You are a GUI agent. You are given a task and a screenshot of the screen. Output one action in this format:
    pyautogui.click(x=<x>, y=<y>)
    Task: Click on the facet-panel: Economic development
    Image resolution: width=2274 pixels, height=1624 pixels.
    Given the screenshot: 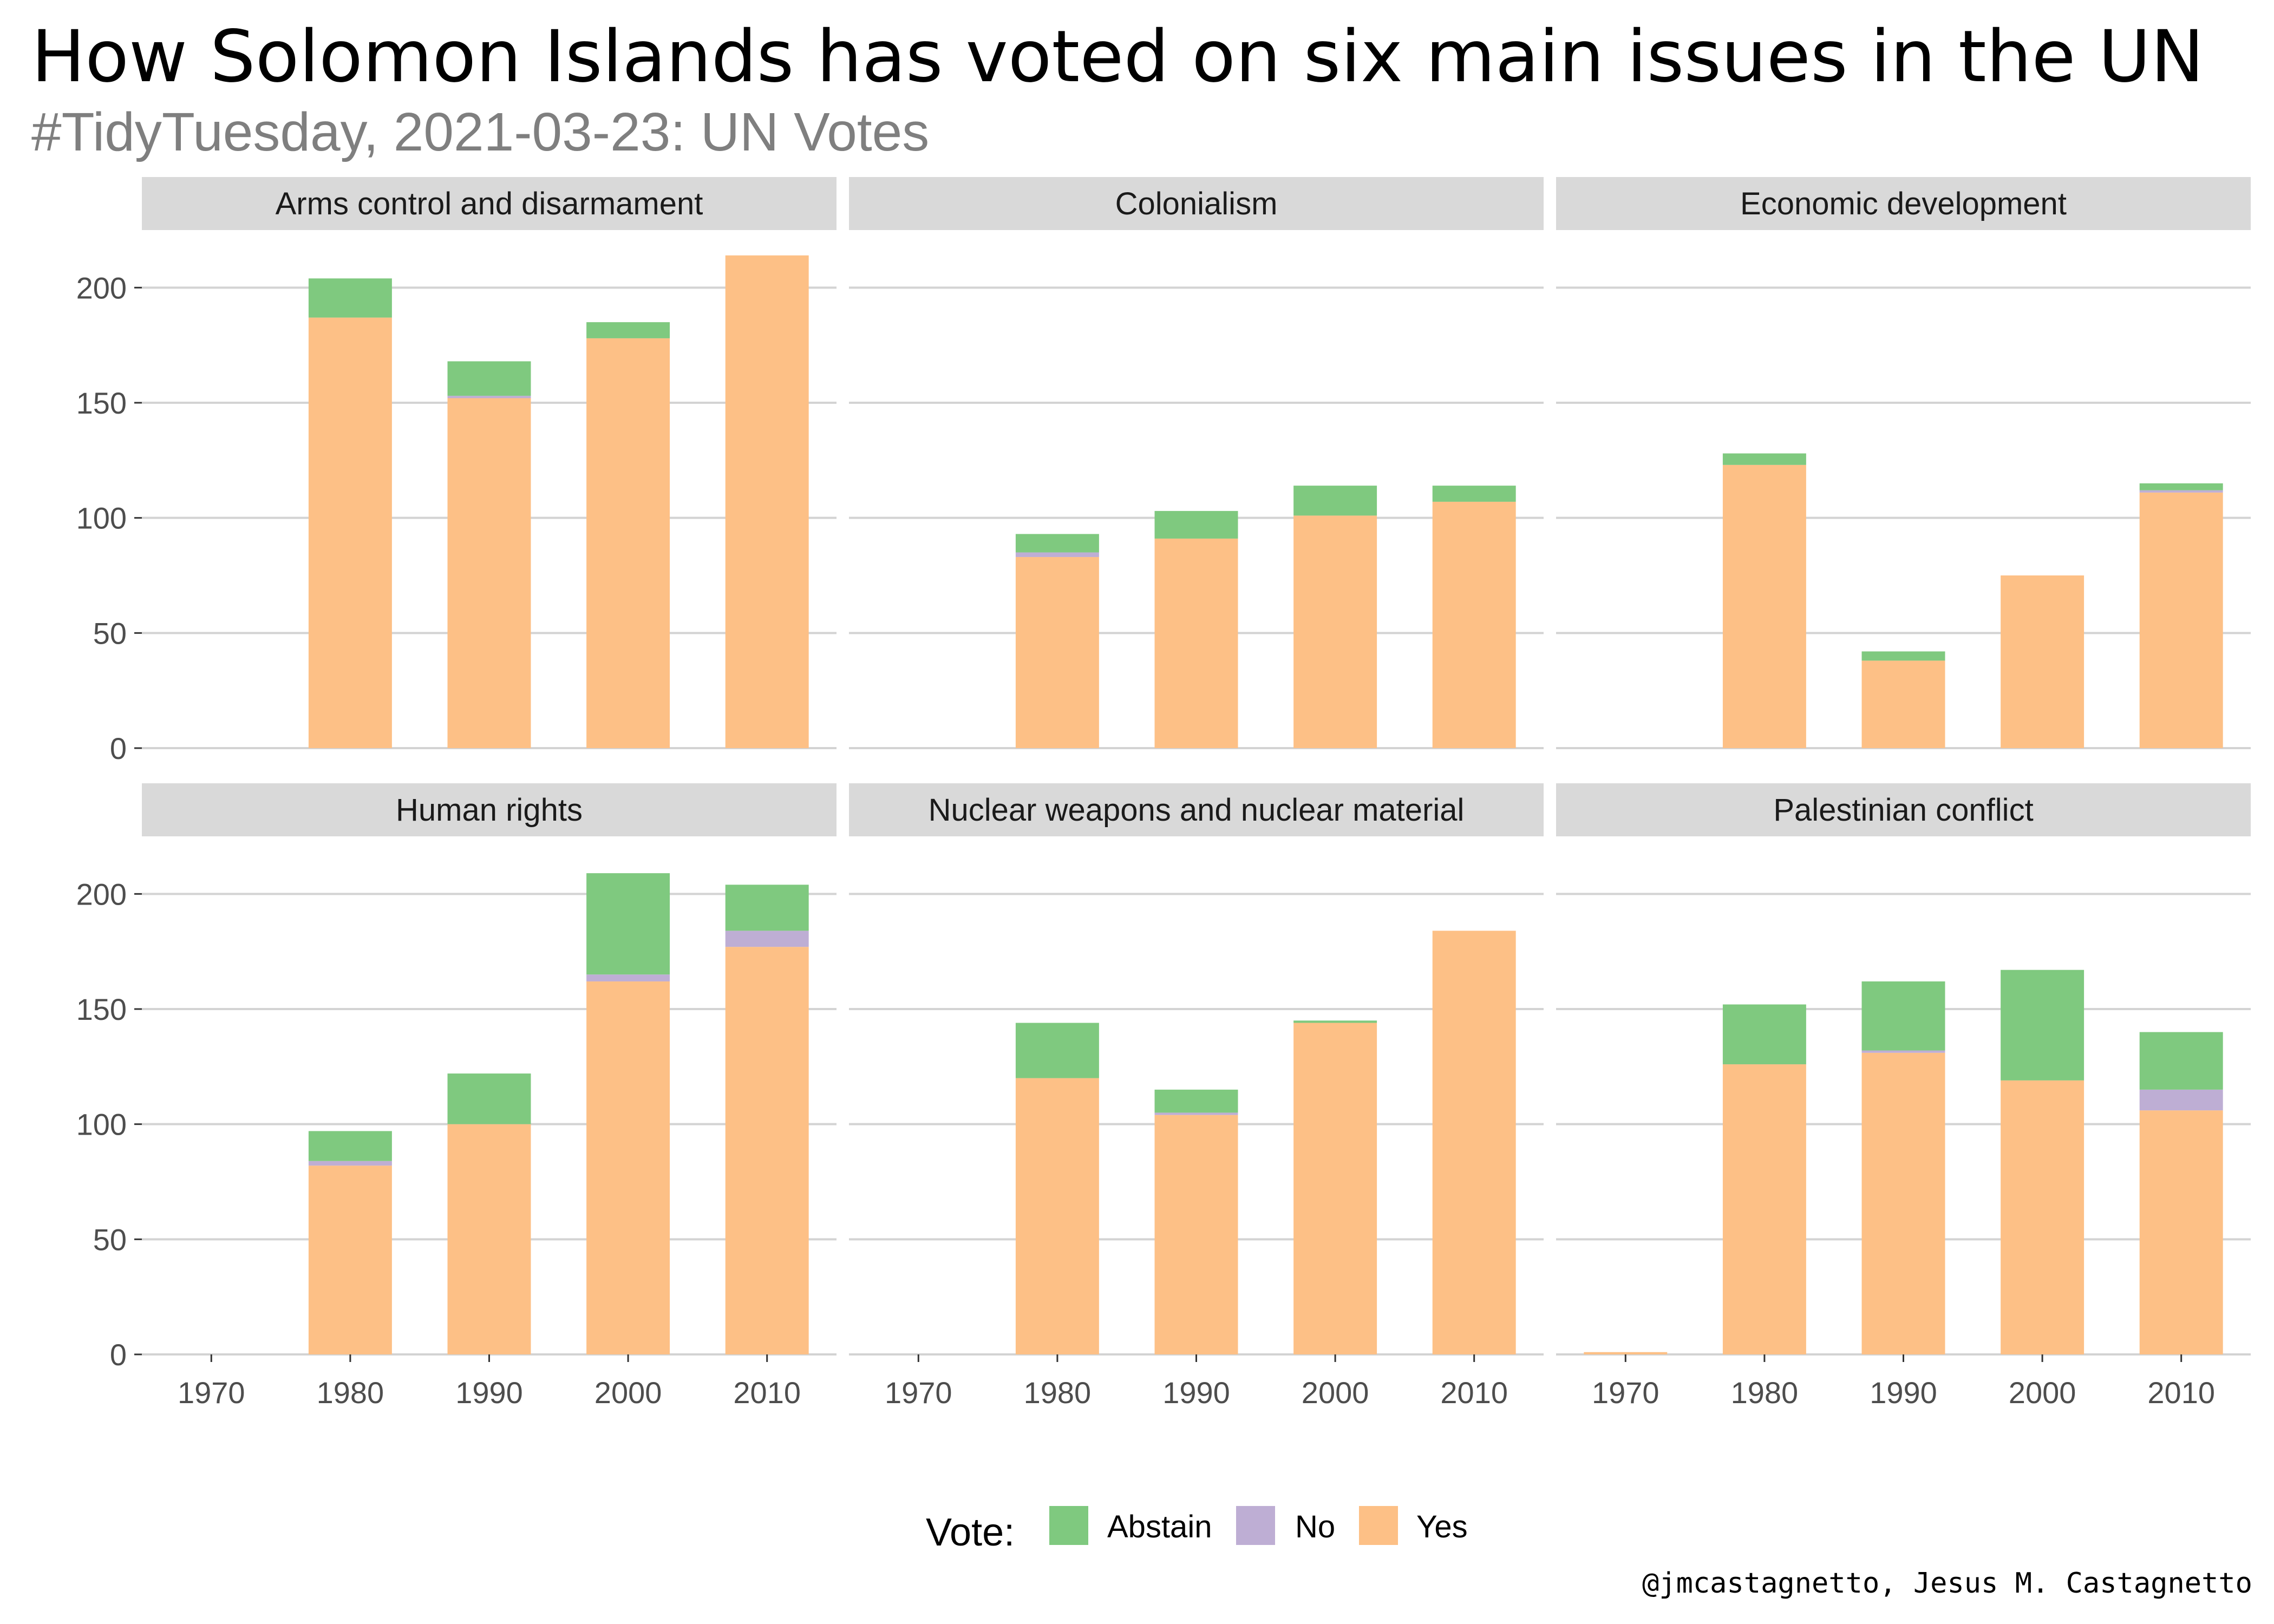 What is the action you would take?
    pyautogui.click(x=1904, y=463)
    